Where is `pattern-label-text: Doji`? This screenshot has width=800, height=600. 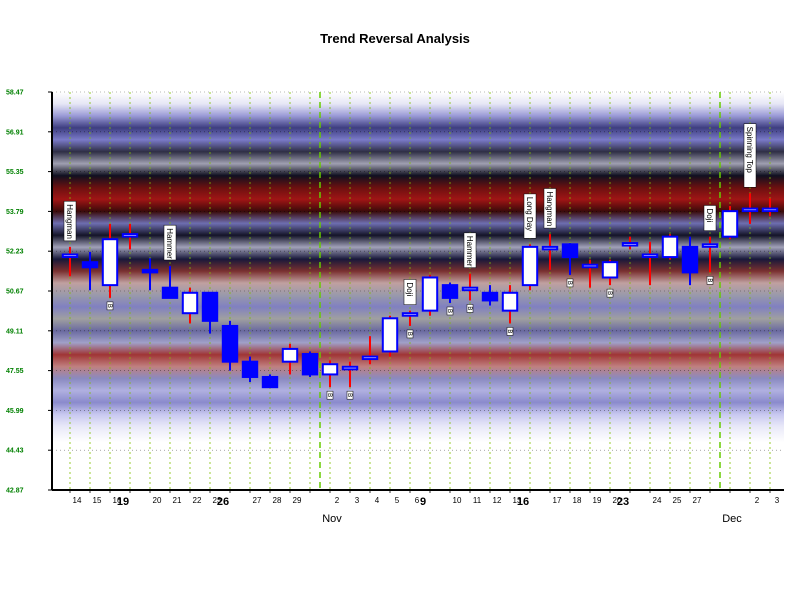
pattern-label-text: Doji is located at coordinates (709, 215).